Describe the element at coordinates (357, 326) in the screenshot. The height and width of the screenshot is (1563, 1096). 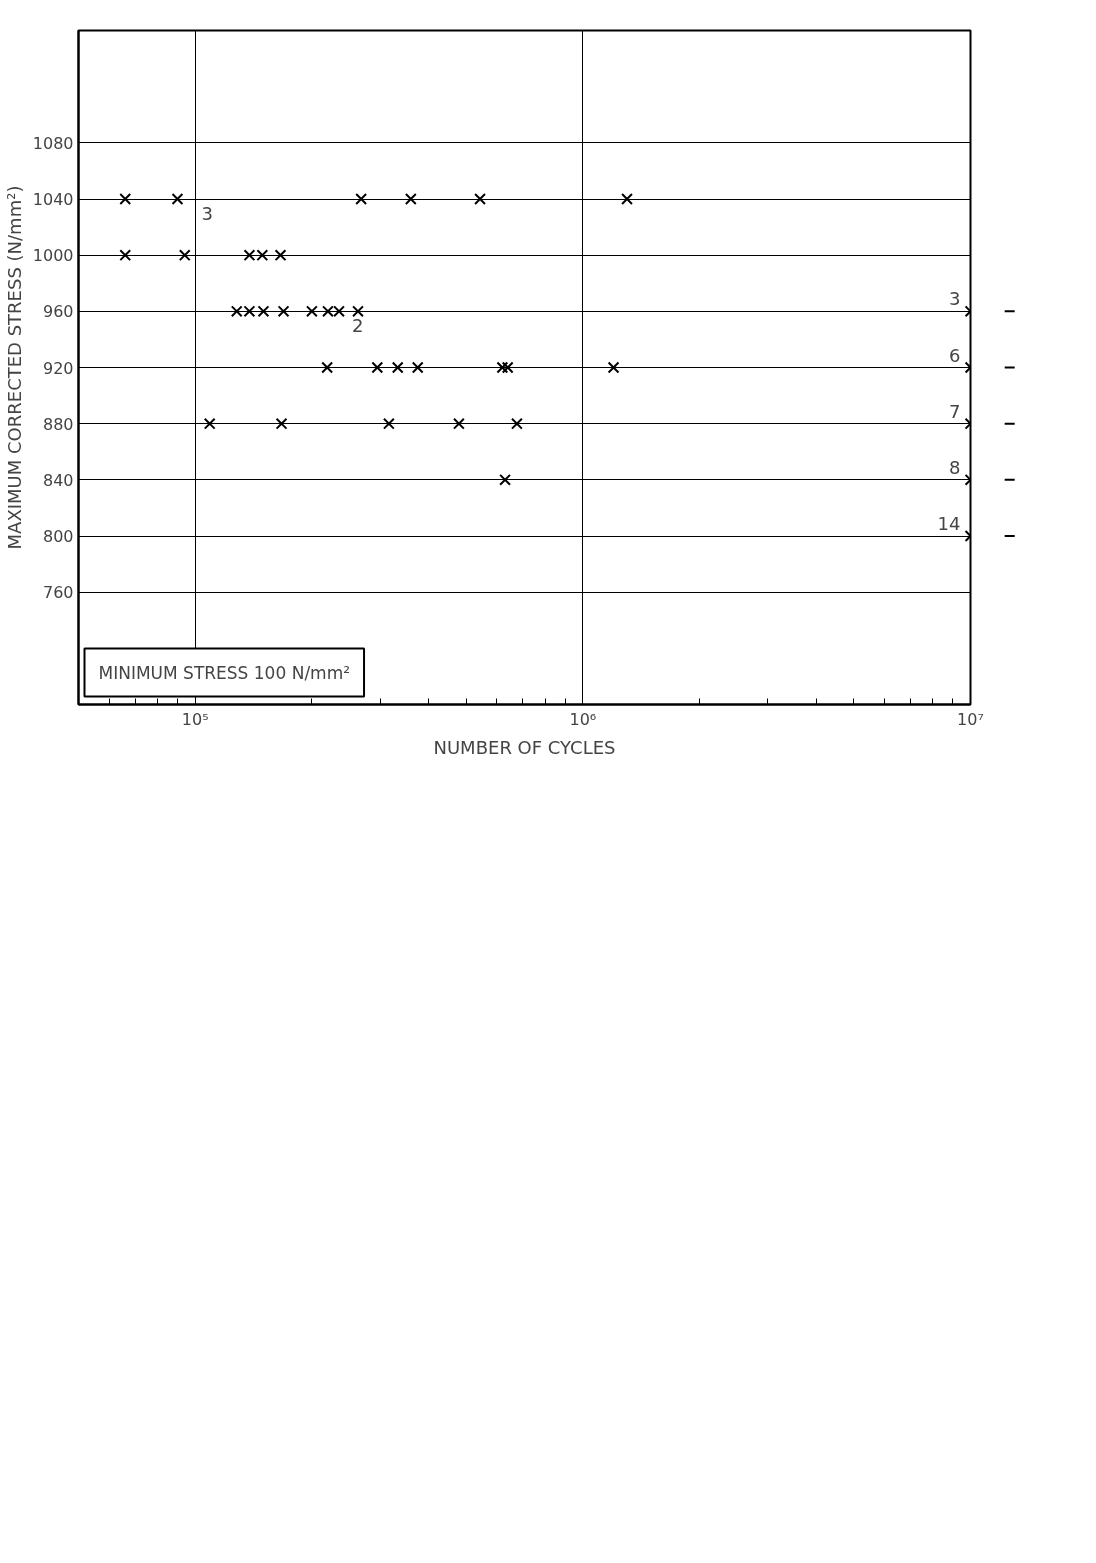
I see `annotation: 2` at that location.